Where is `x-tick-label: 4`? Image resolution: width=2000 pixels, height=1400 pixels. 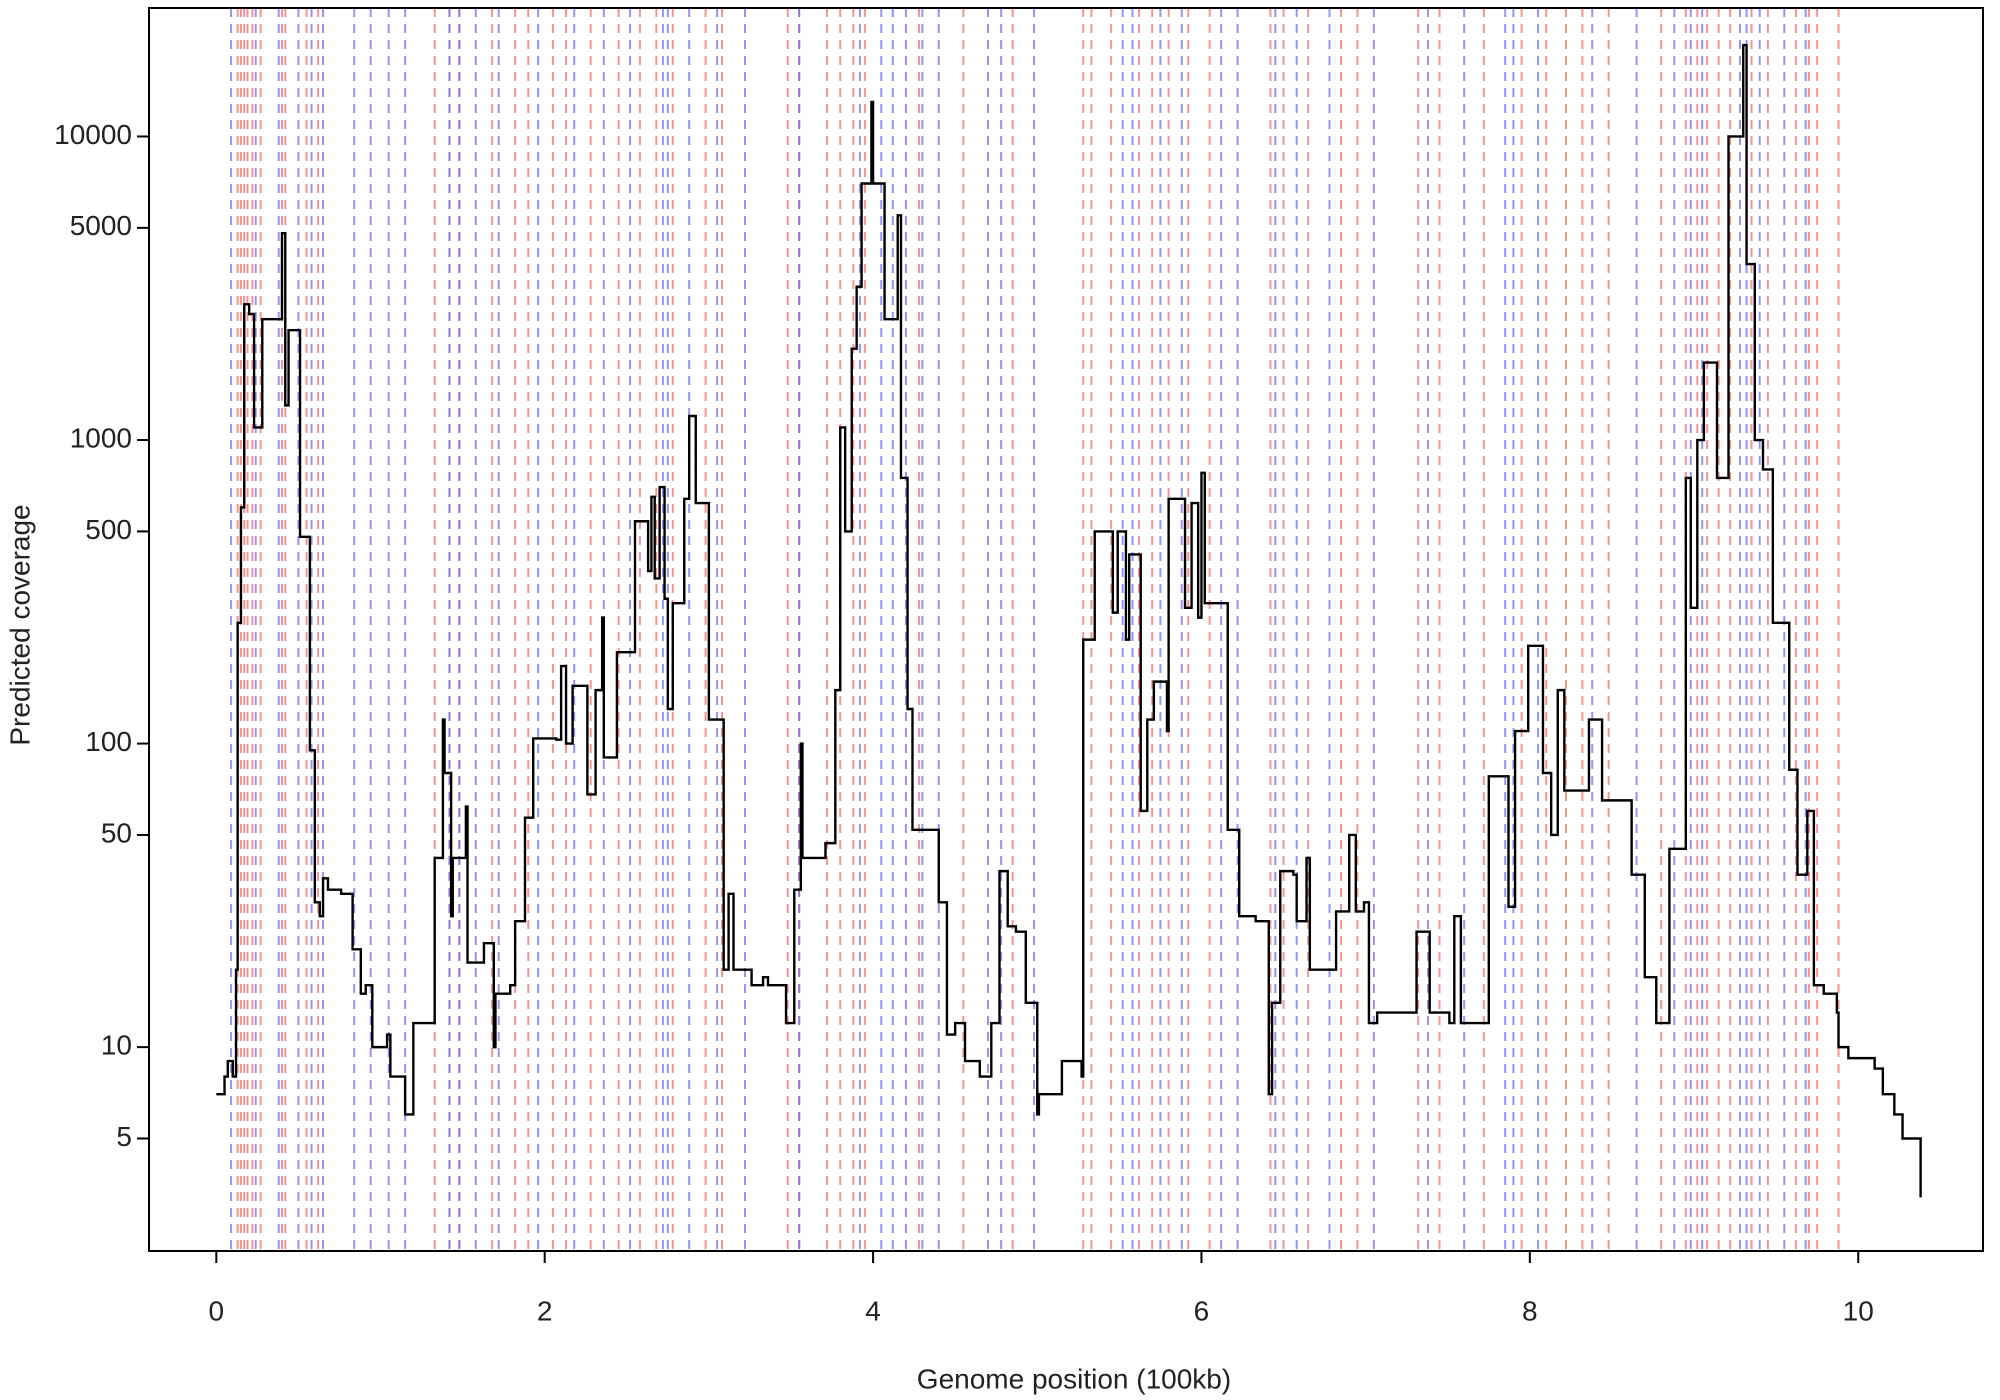 x-tick-label: 4 is located at coordinates (873, 1310).